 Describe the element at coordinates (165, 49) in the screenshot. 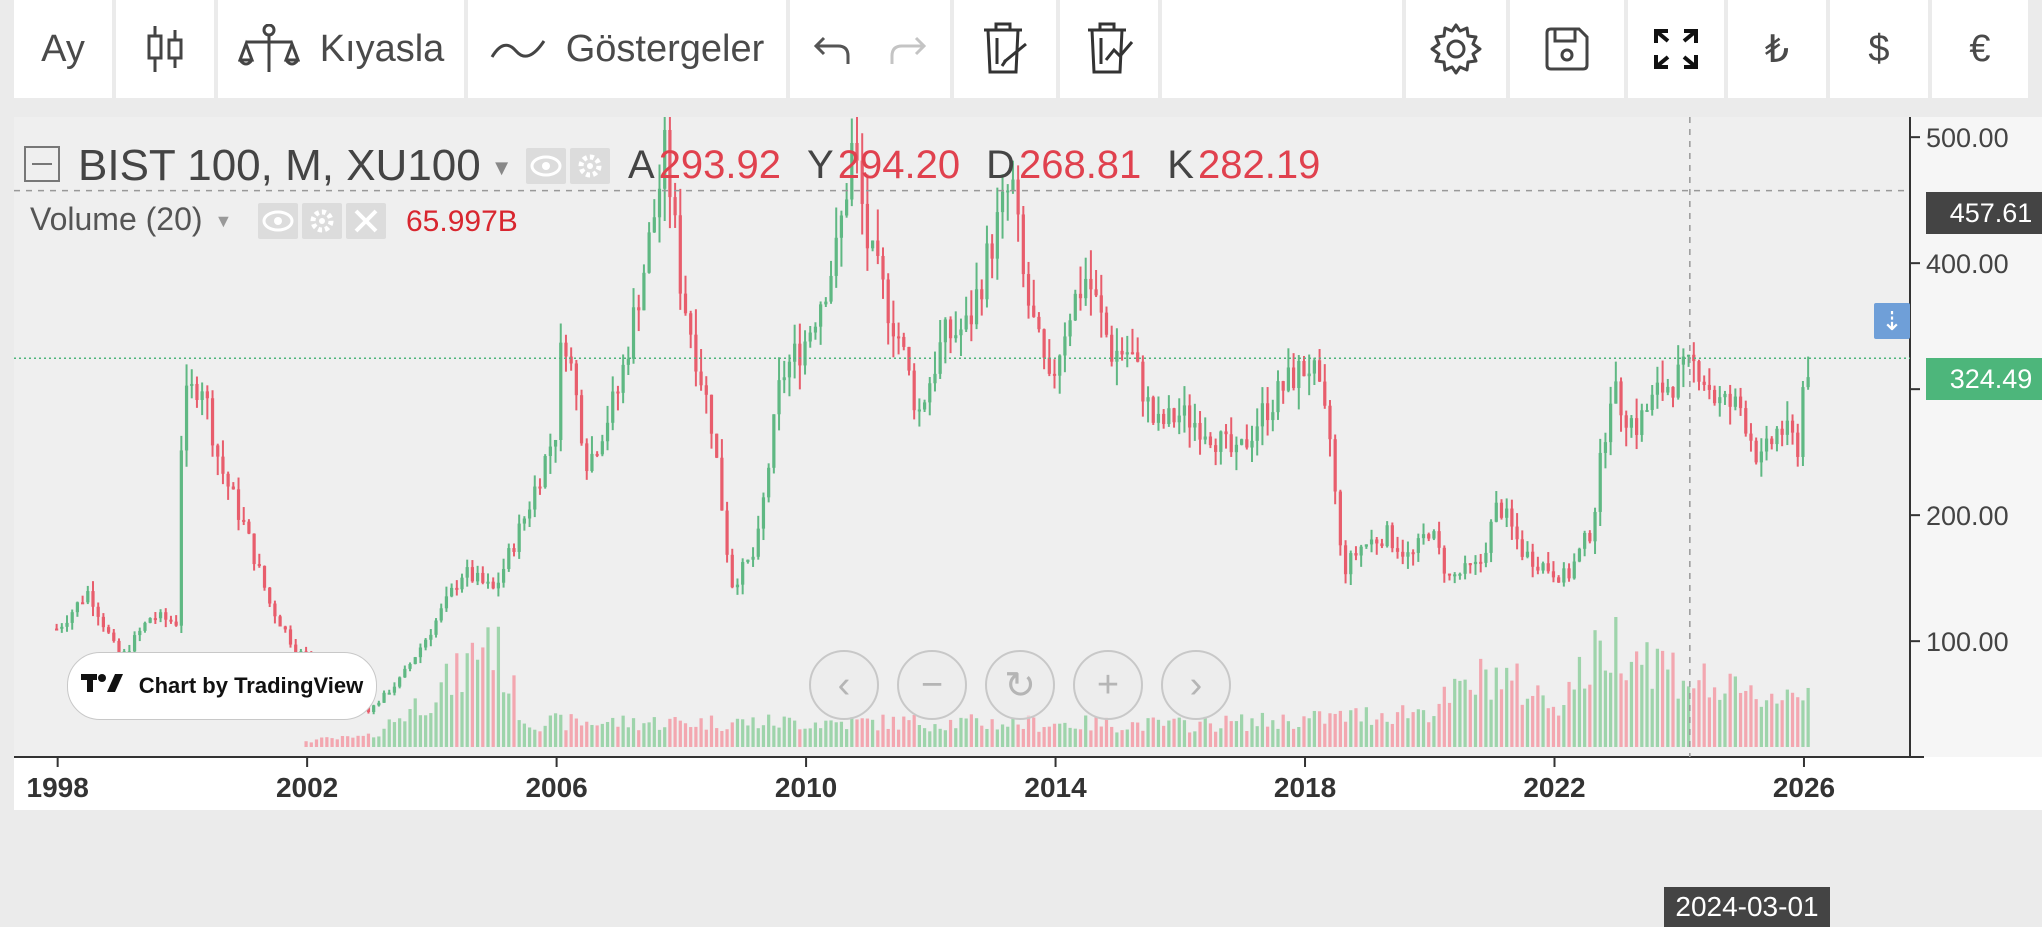

I see `chart-type-button` at that location.